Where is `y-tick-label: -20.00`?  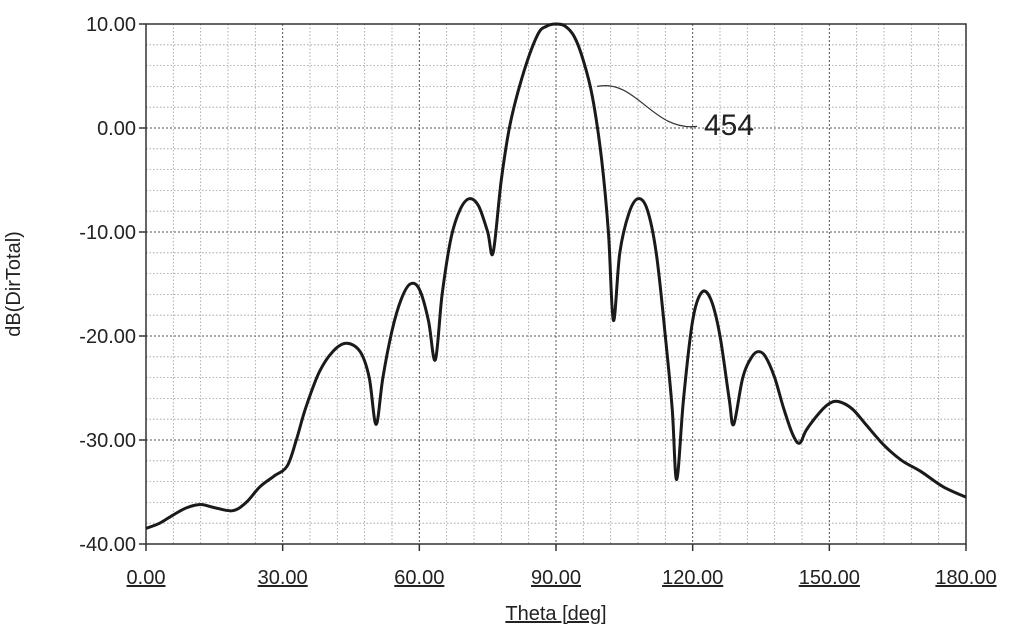
y-tick-label: -20.00 is located at coordinates (107, 337).